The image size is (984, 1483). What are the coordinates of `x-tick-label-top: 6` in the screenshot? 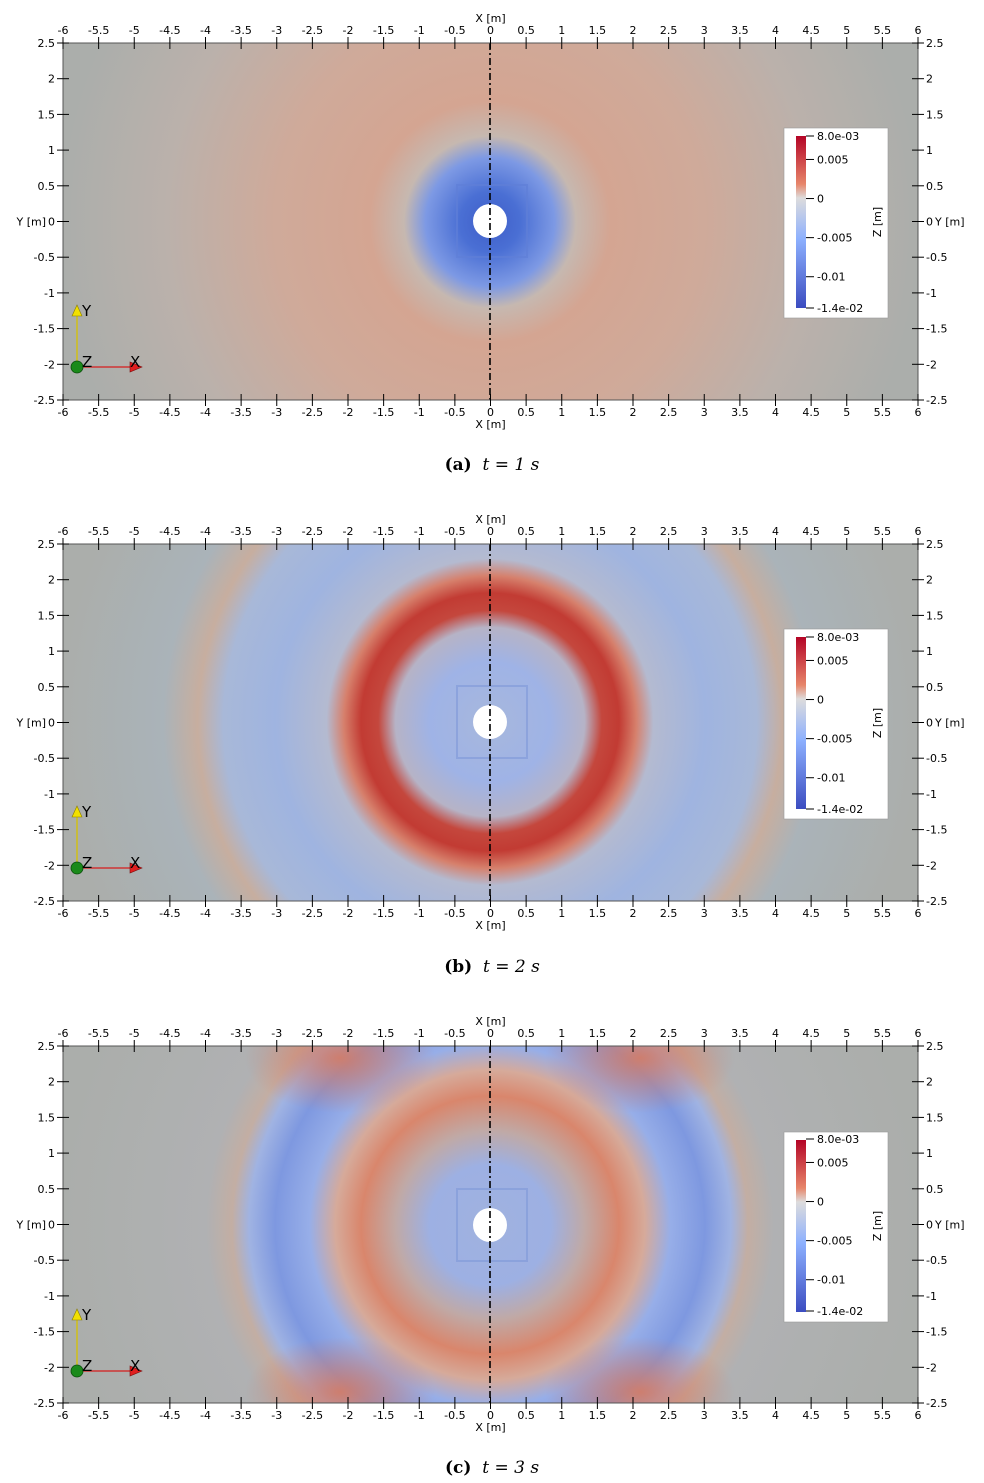 It's located at (918, 1033).